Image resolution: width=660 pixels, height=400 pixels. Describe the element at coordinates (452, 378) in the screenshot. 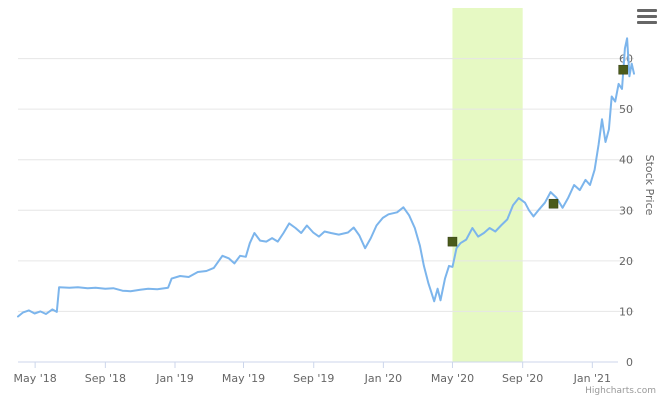

I see `x-tick-label: May '20` at that location.